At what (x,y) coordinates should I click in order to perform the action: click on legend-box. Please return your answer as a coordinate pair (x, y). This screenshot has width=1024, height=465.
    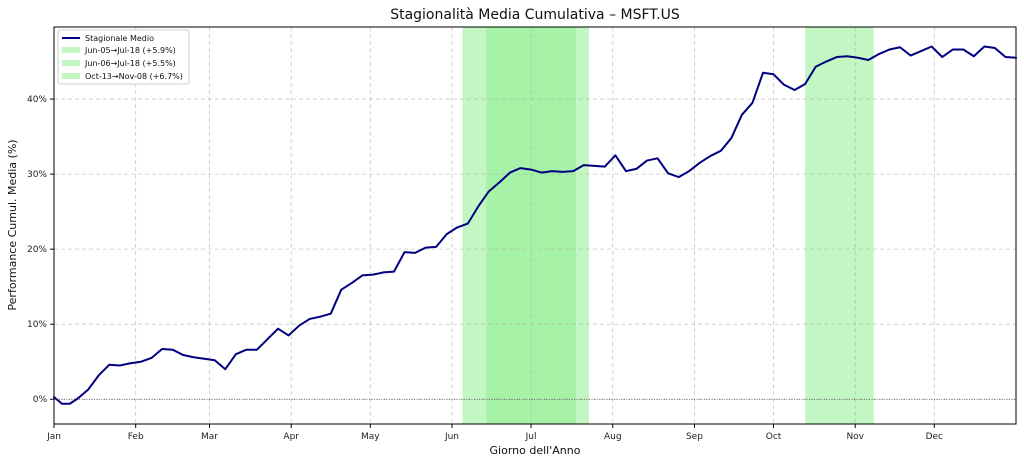
    Looking at the image, I should click on (123, 57).